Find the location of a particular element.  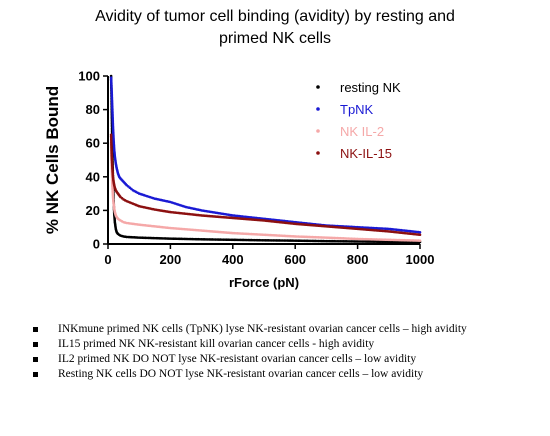

chart-title-line-2: primed NK cells is located at coordinates (275, 38).